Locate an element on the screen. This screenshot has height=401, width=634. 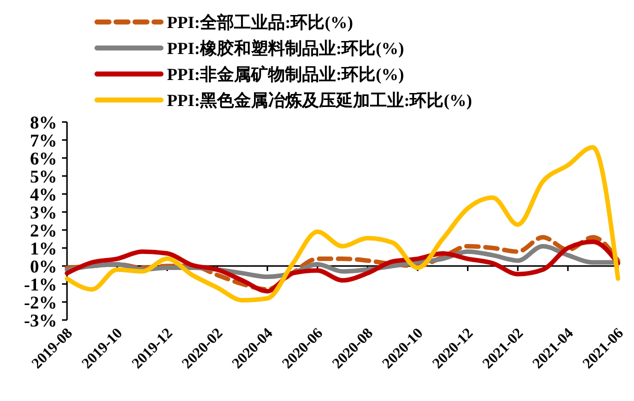
y-tick-label: -1% is located at coordinates (40, 284).